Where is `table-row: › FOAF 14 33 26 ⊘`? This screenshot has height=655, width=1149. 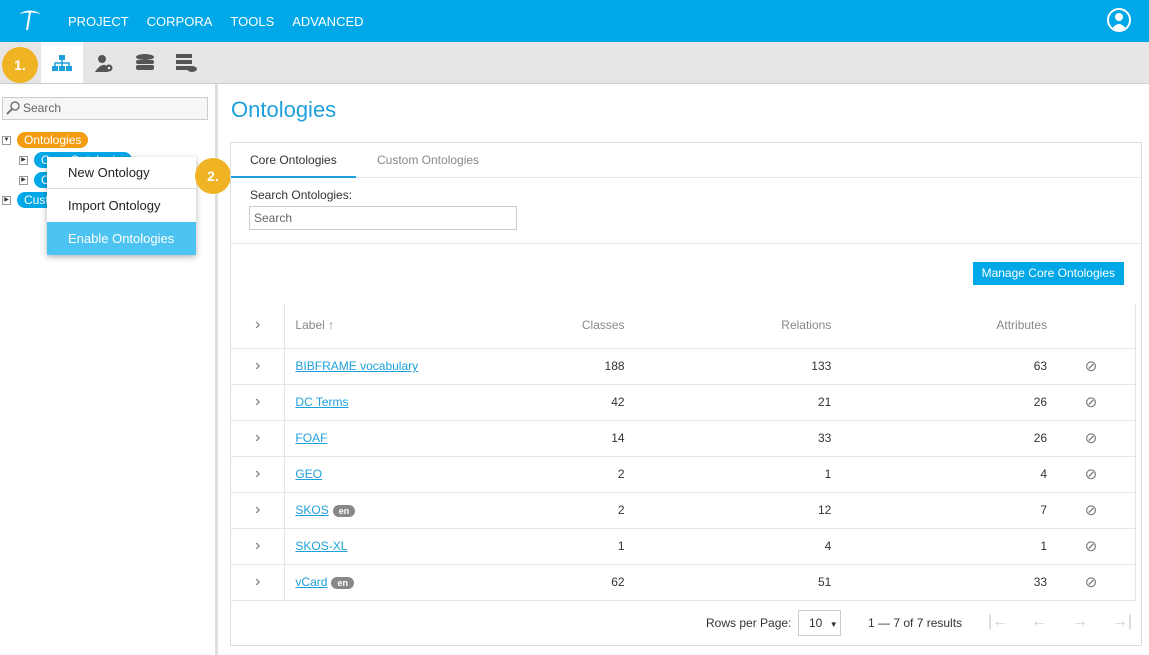 table-row: › FOAF 14 33 26 ⊘ is located at coordinates (683, 438).